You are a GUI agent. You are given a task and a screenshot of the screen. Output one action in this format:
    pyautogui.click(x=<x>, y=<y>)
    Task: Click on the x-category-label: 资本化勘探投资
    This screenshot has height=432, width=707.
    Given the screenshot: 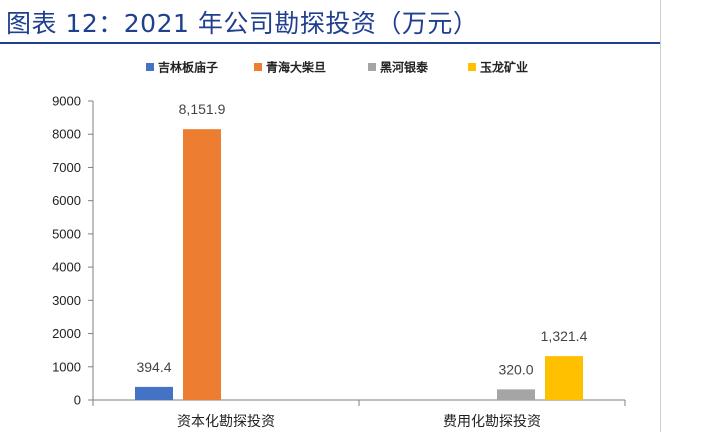 What is the action you would take?
    pyautogui.click(x=226, y=422)
    